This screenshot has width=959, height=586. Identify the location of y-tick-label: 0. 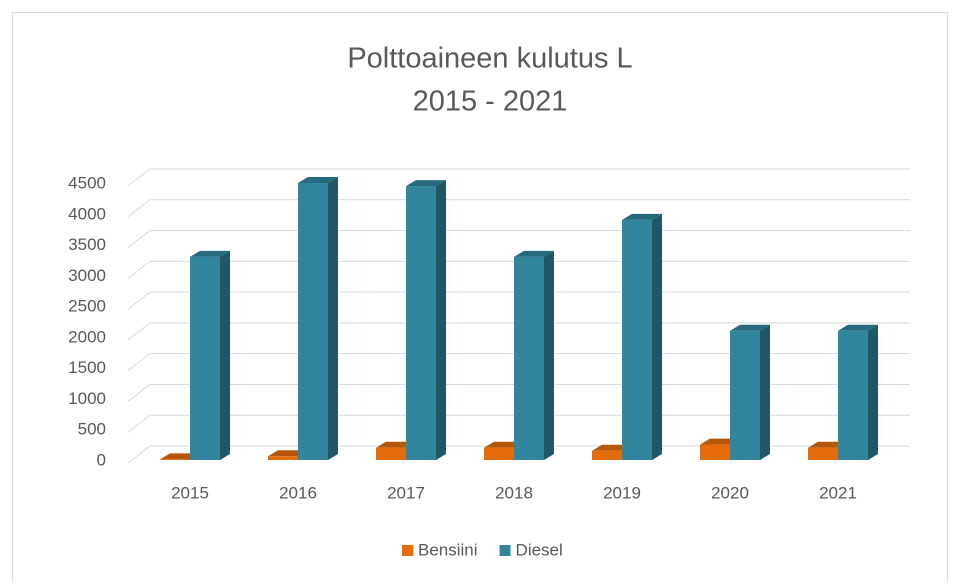
(101, 459).